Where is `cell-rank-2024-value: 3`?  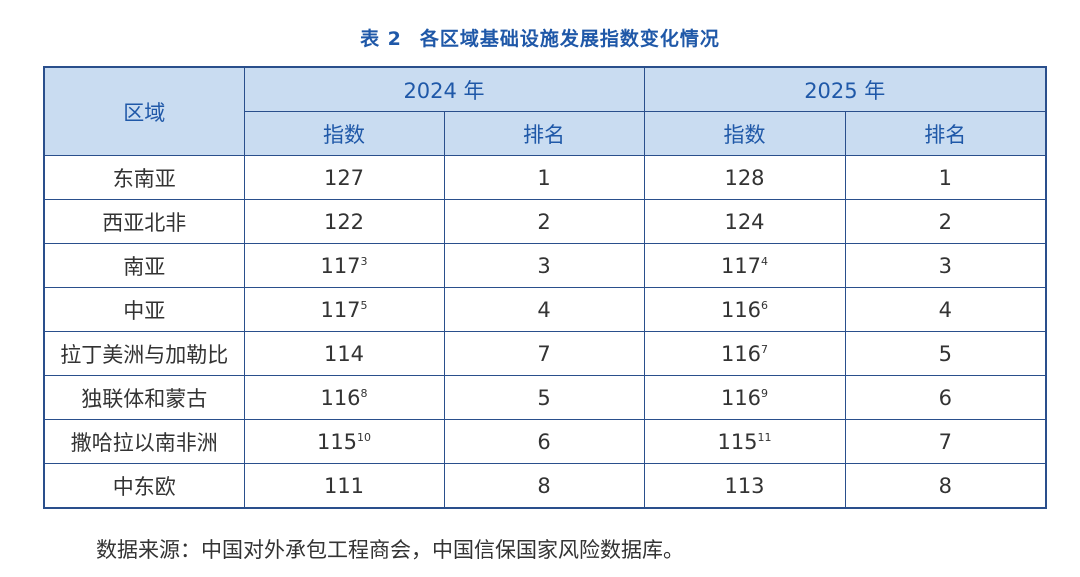 cell-rank-2024-value: 3 is located at coordinates (544, 265).